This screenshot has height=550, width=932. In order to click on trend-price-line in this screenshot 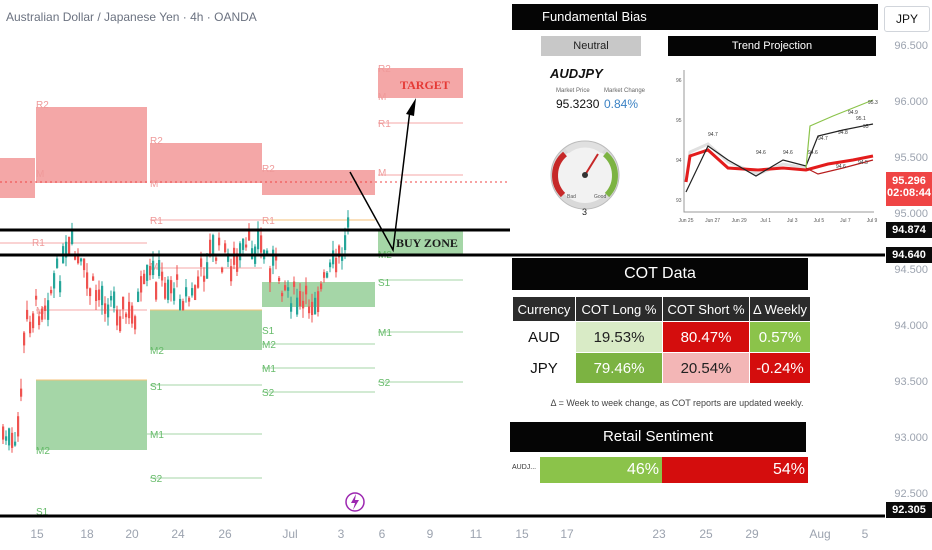, I will do `click(779, 158)`.